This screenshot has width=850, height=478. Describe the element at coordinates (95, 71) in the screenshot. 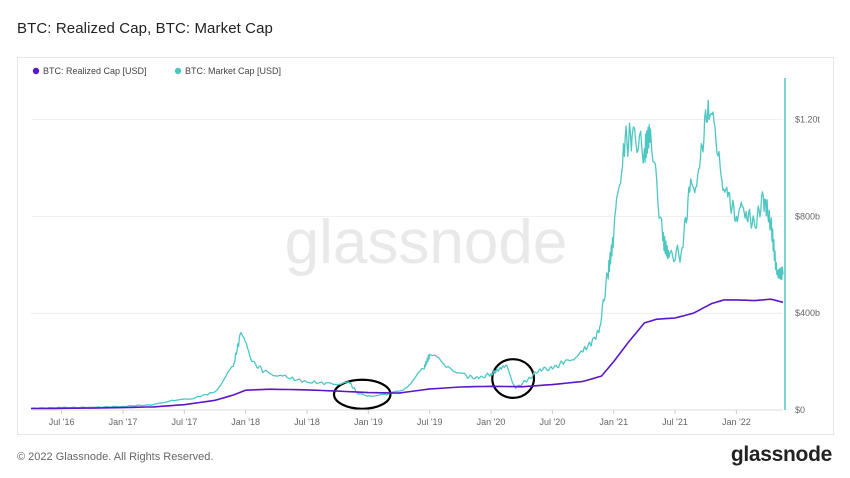

I see `legend-label: BTC: Realized Cap [USD]` at that location.